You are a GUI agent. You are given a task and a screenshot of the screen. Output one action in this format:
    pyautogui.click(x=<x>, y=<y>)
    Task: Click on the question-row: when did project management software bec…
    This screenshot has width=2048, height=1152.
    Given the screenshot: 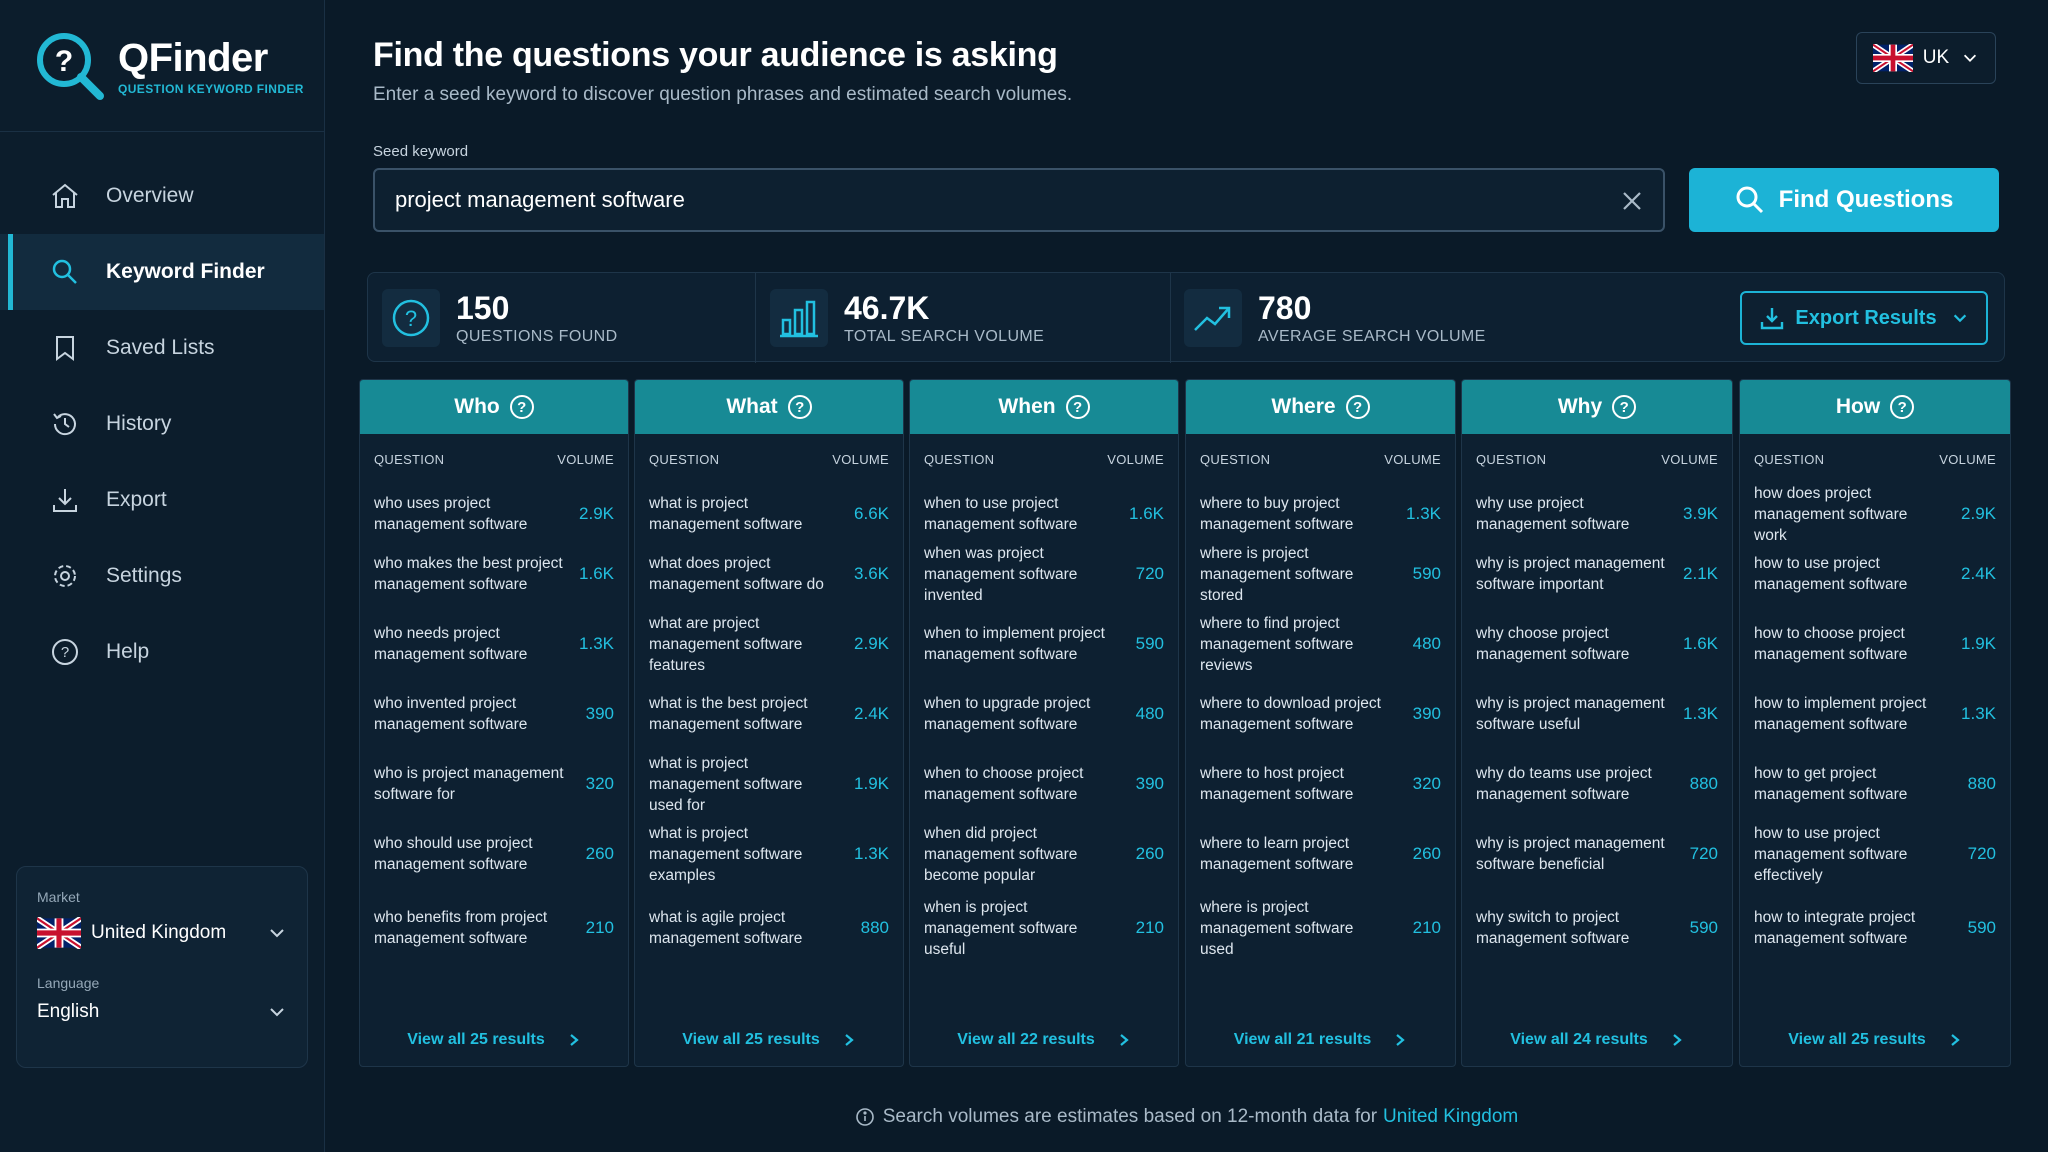 What is the action you would take?
    pyautogui.click(x=1044, y=854)
    